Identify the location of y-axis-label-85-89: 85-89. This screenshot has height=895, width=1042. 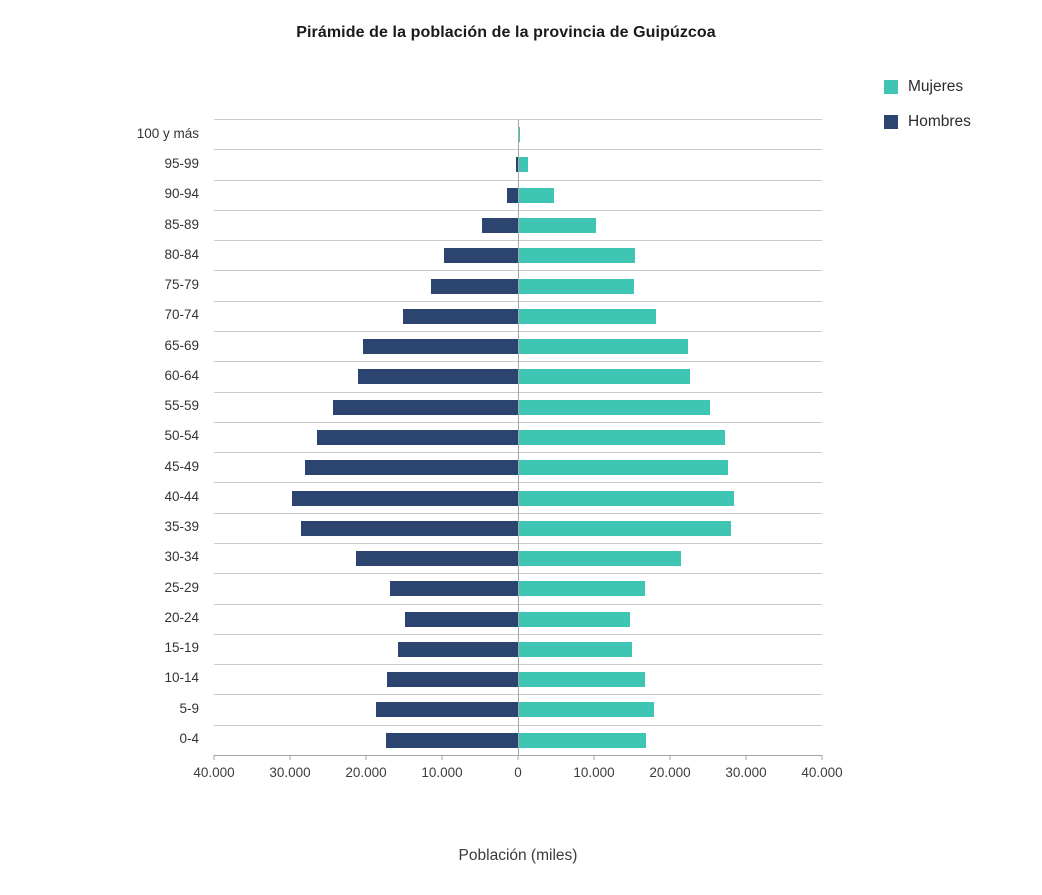
(181, 224).